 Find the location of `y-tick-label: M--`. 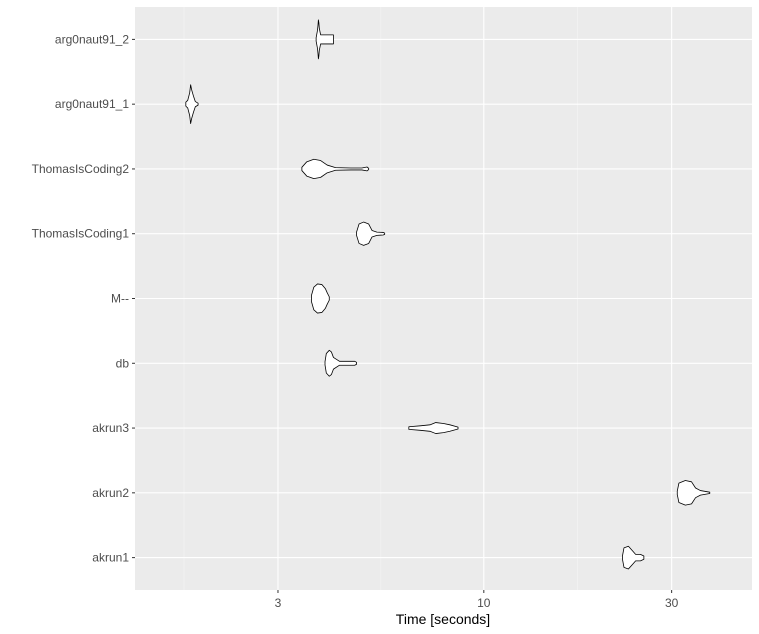

y-tick-label: M-- is located at coordinates (120, 299).